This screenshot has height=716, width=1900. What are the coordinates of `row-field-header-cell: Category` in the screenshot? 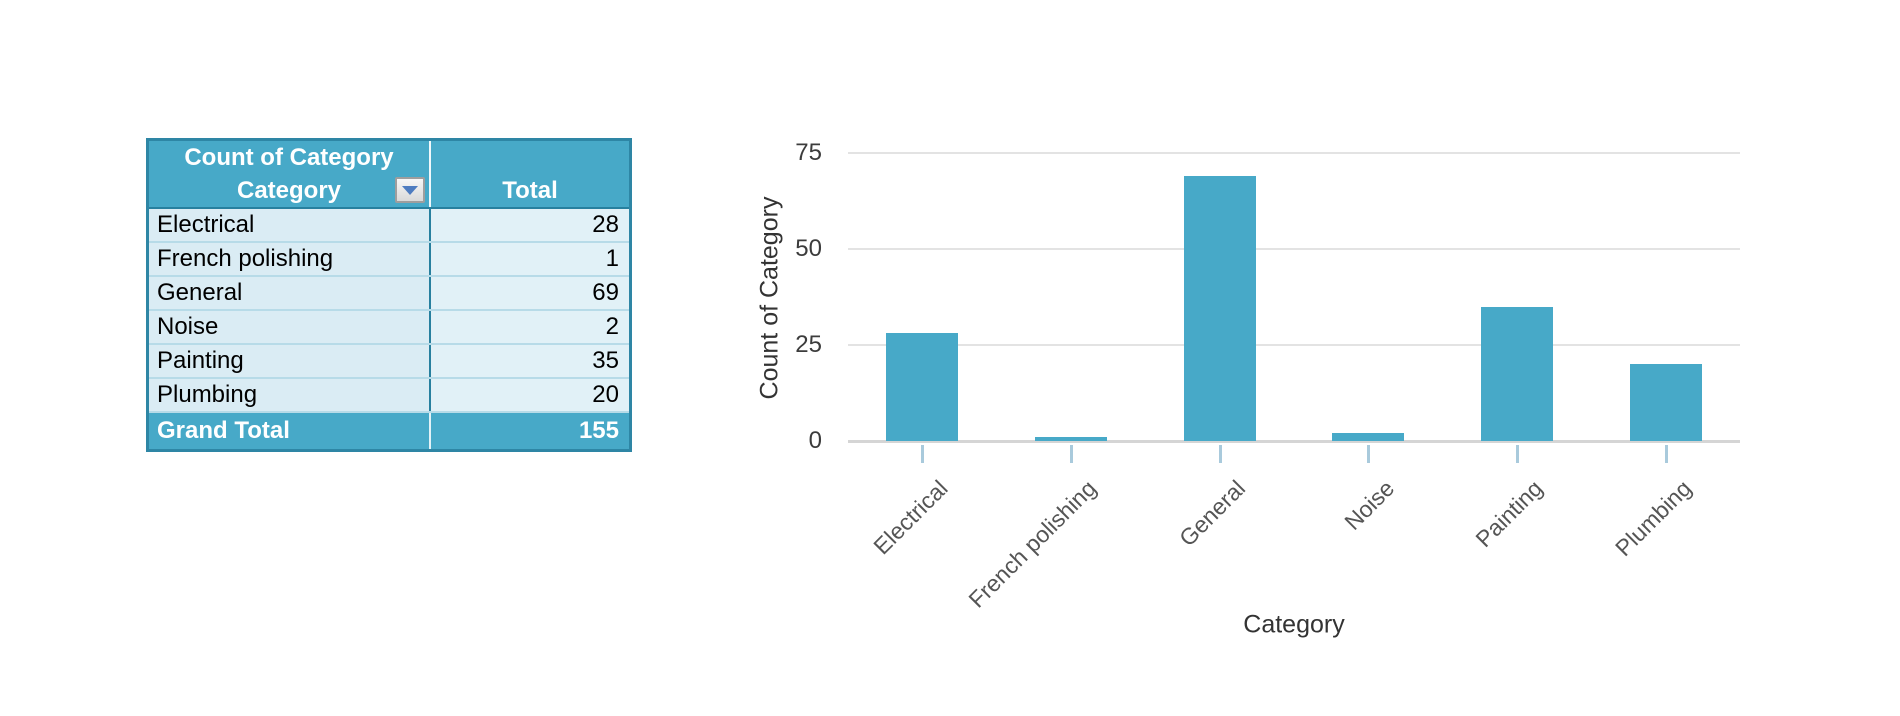 It's located at (290, 190).